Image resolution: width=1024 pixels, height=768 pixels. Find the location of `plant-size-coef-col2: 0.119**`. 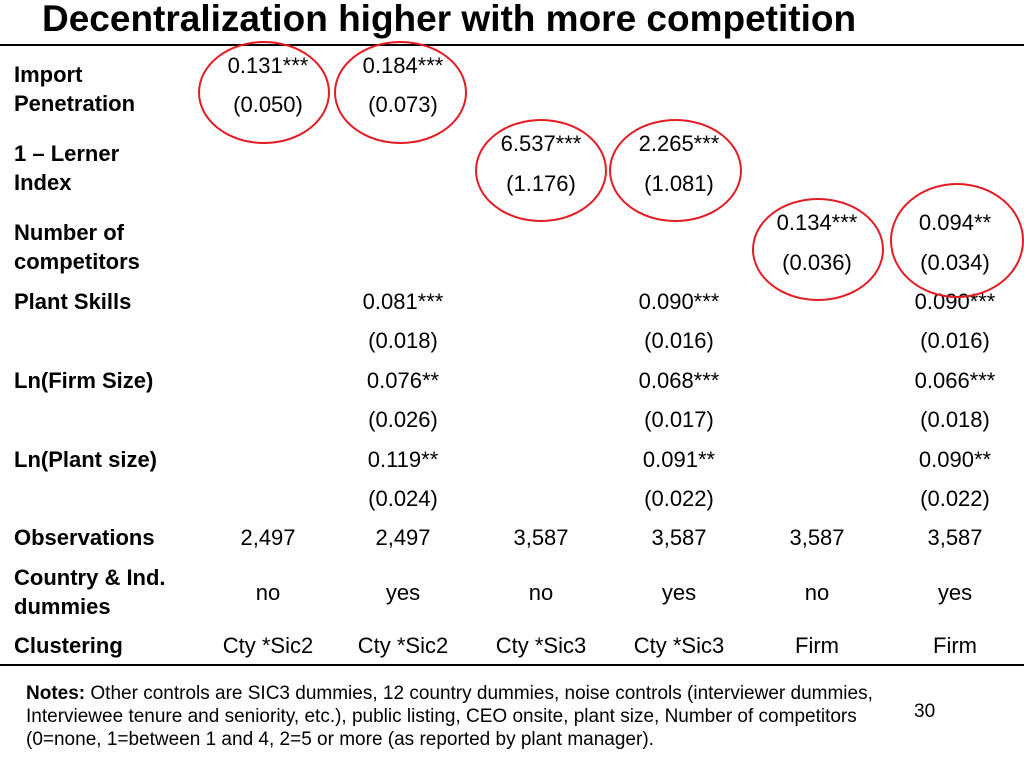

plant-size-coef-col2: 0.119** is located at coordinates (403, 459).